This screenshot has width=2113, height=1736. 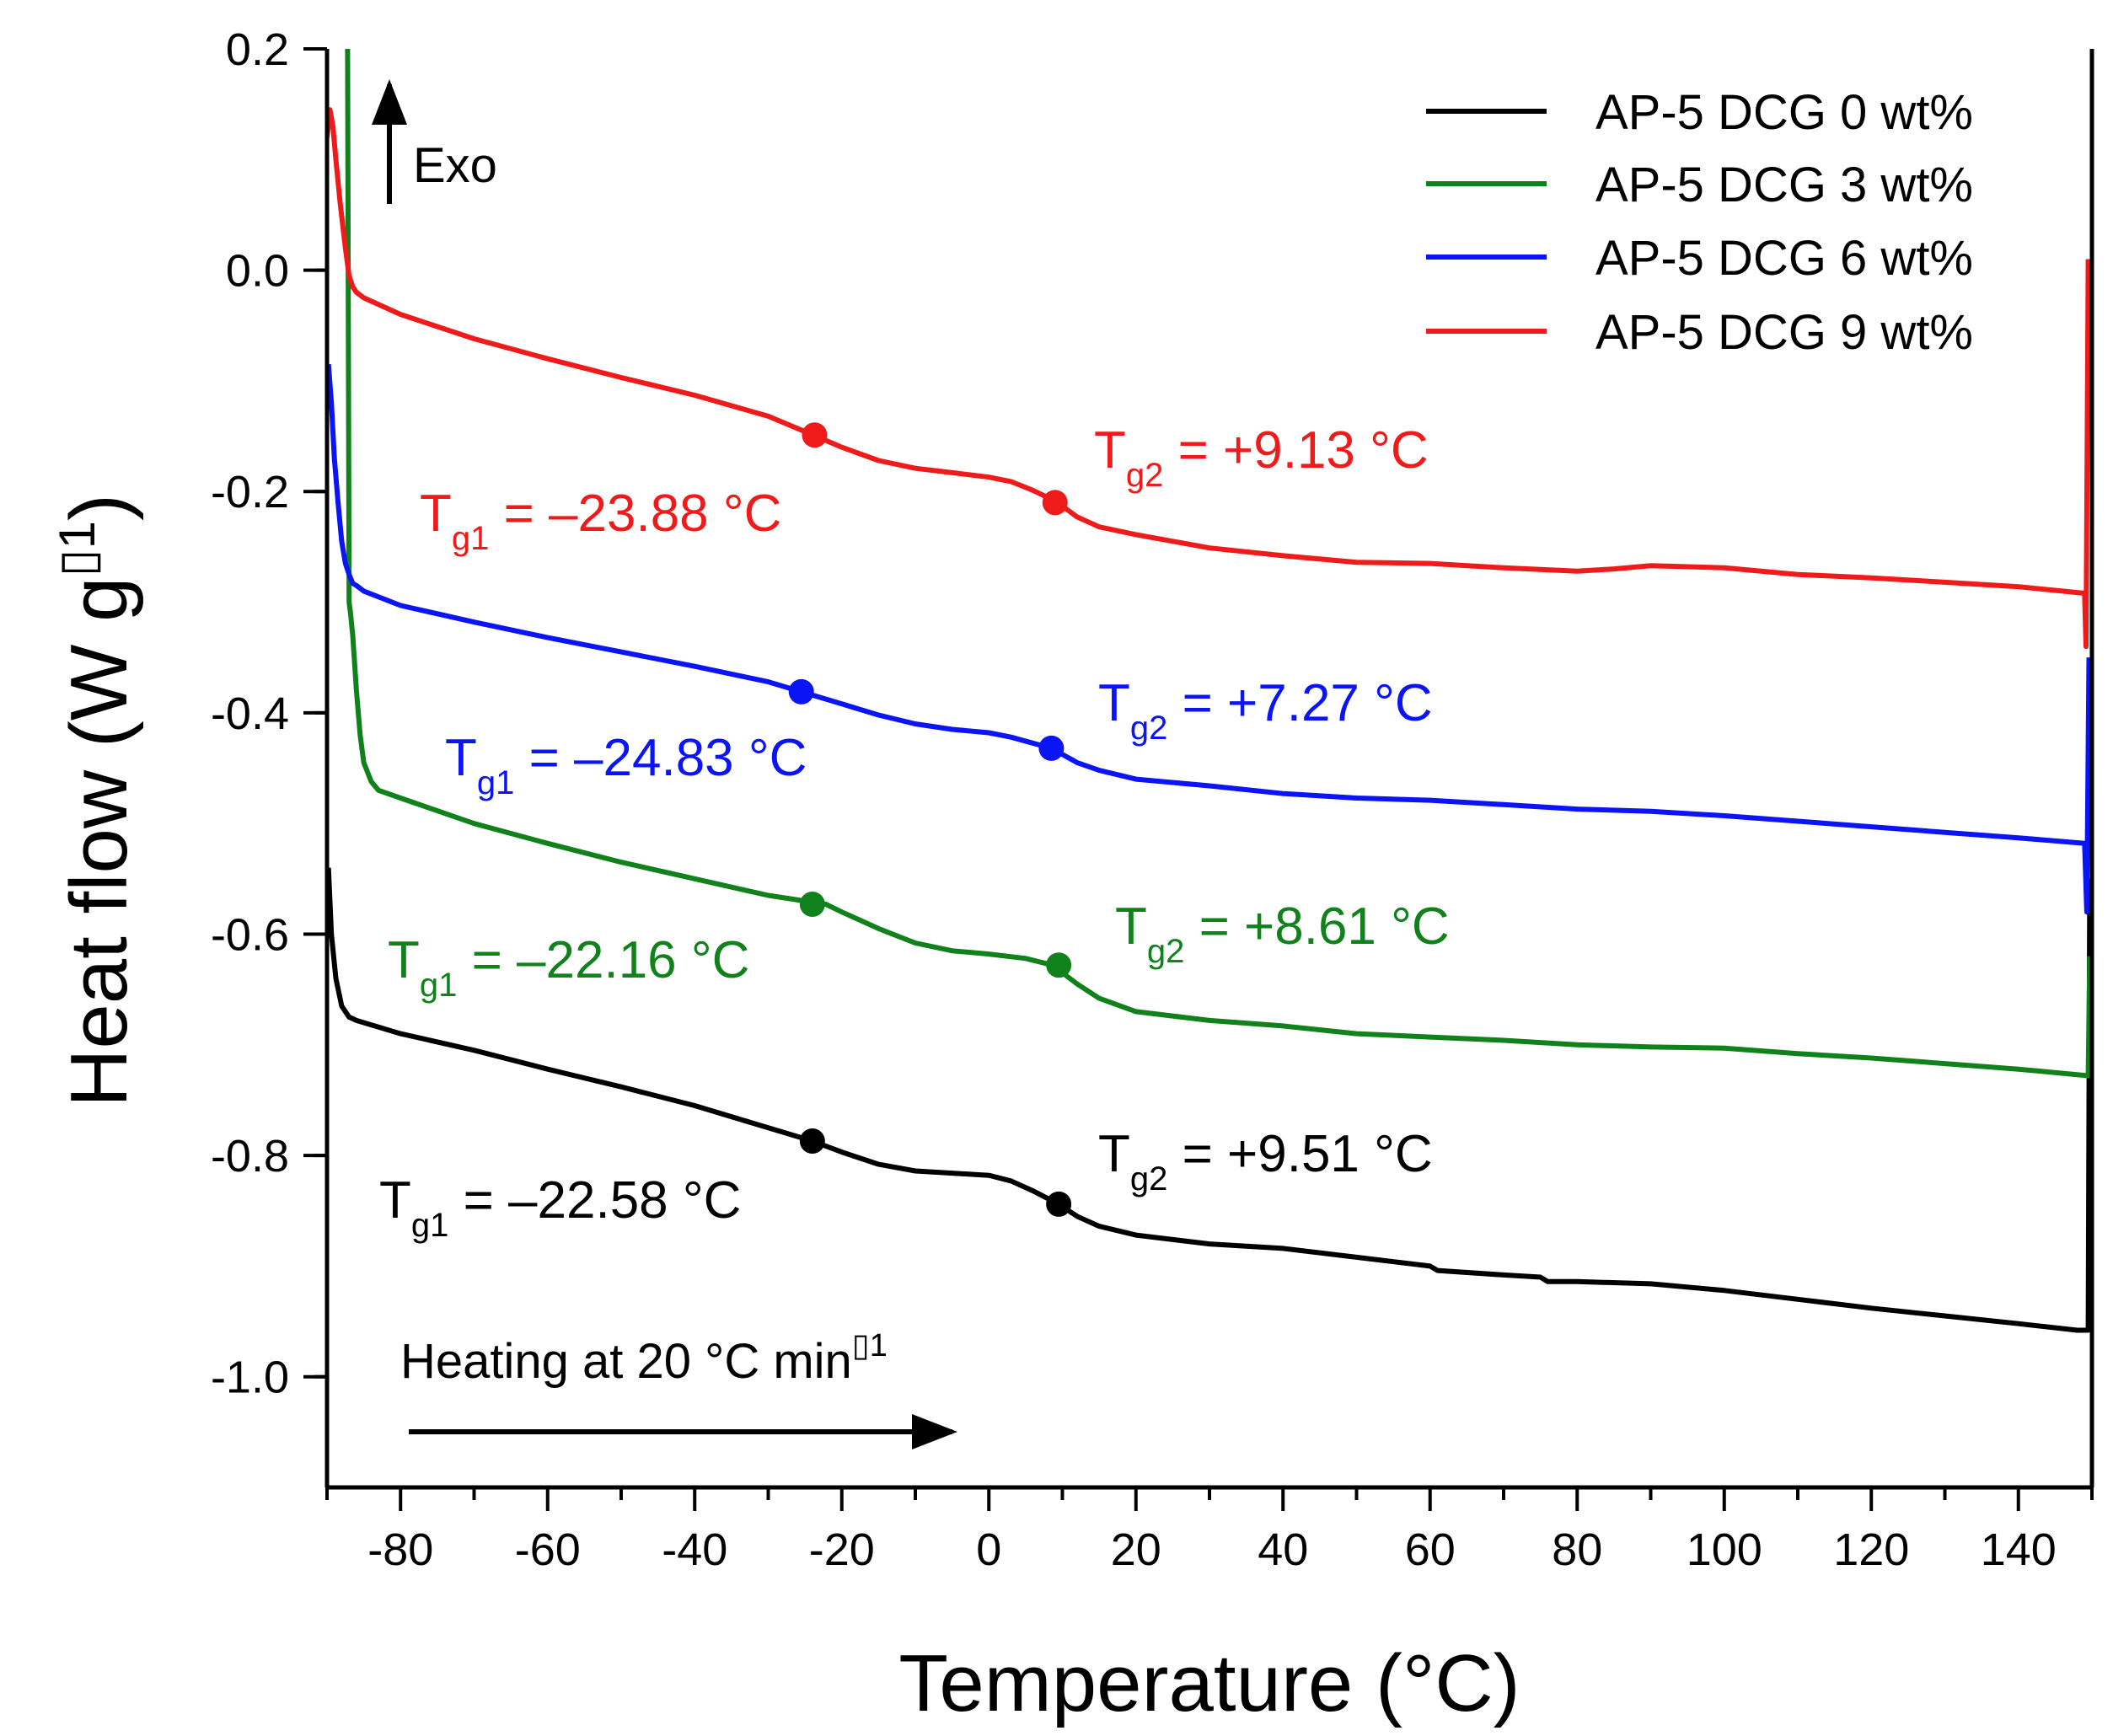 I want to click on y-axis-title-sup: 1, so click(x=77, y=535).